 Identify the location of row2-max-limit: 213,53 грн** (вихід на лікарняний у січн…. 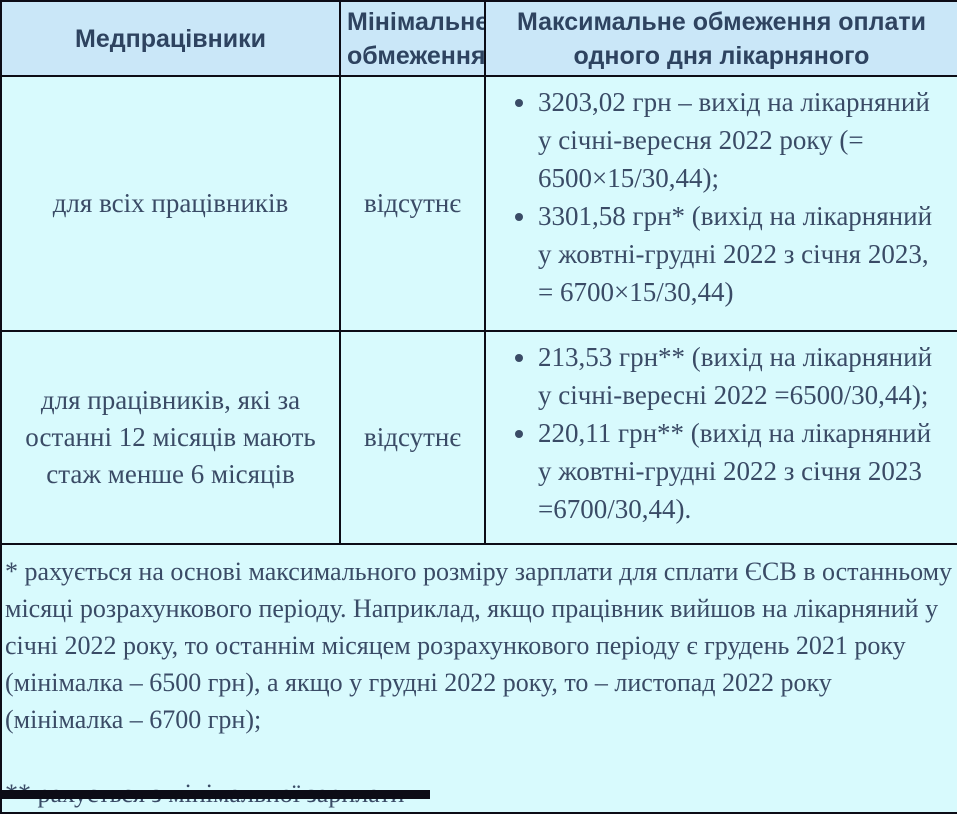
(720, 437).